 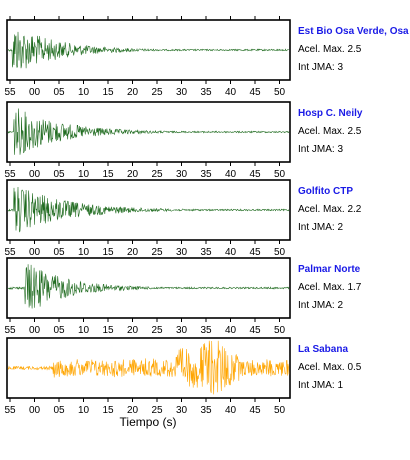 What do you see at coordinates (330, 113) in the screenshot?
I see `station-name: Hosp C. Neily` at bounding box center [330, 113].